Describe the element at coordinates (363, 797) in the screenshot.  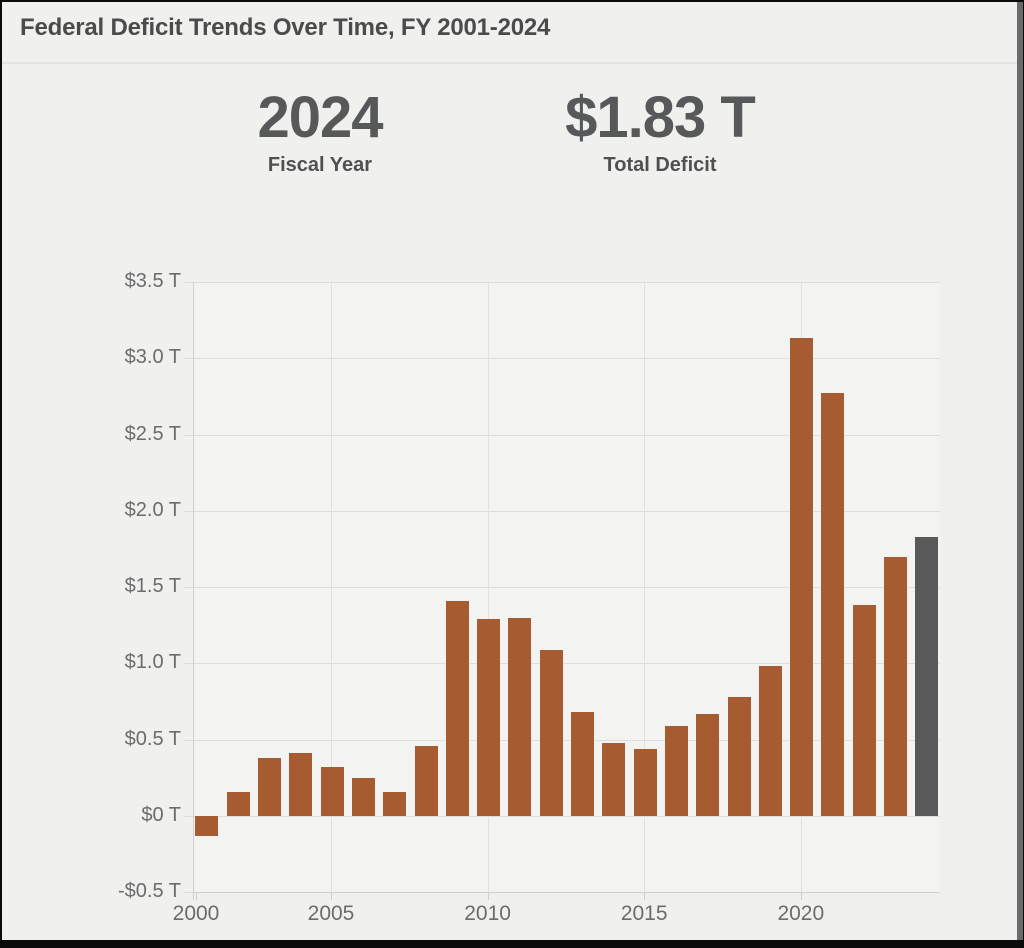
I see `bar-2006` at that location.